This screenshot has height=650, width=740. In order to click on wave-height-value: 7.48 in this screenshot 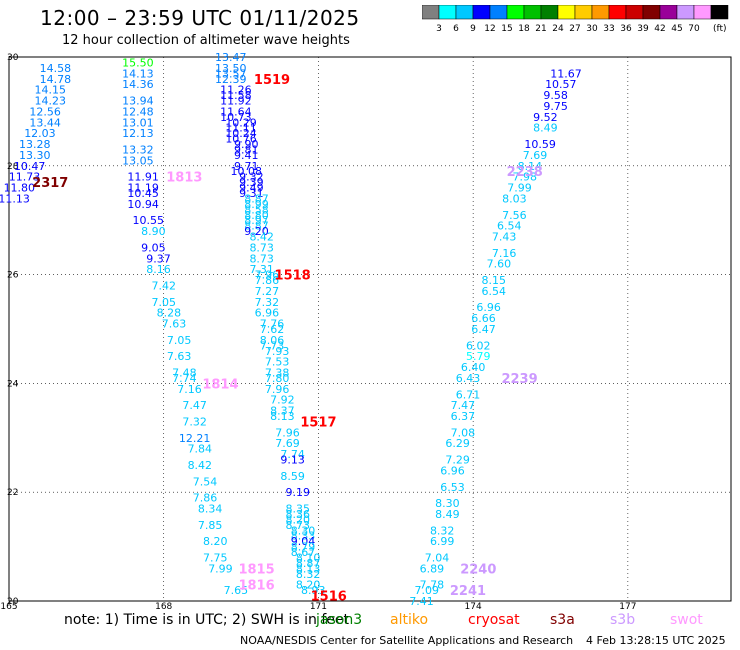, I will do `click(184, 373)`.